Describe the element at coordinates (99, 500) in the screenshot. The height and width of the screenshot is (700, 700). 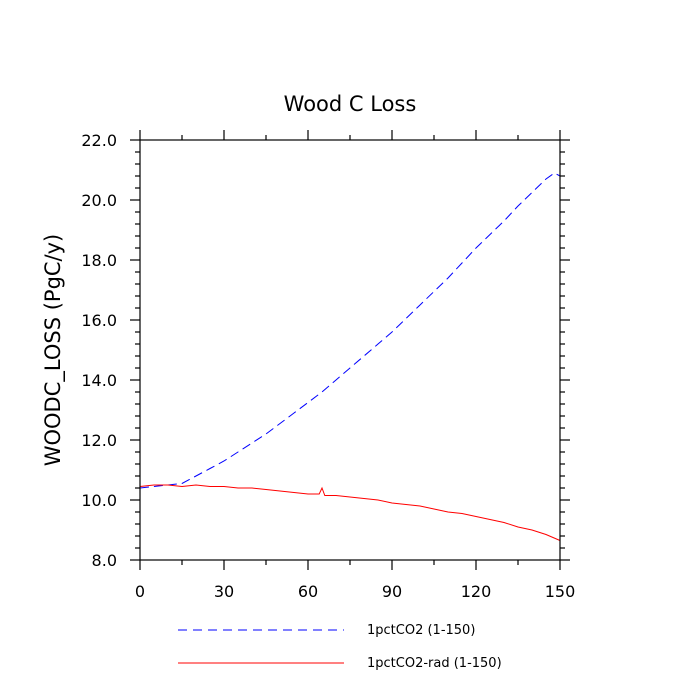
I see `y-tick-label: 10.0` at that location.